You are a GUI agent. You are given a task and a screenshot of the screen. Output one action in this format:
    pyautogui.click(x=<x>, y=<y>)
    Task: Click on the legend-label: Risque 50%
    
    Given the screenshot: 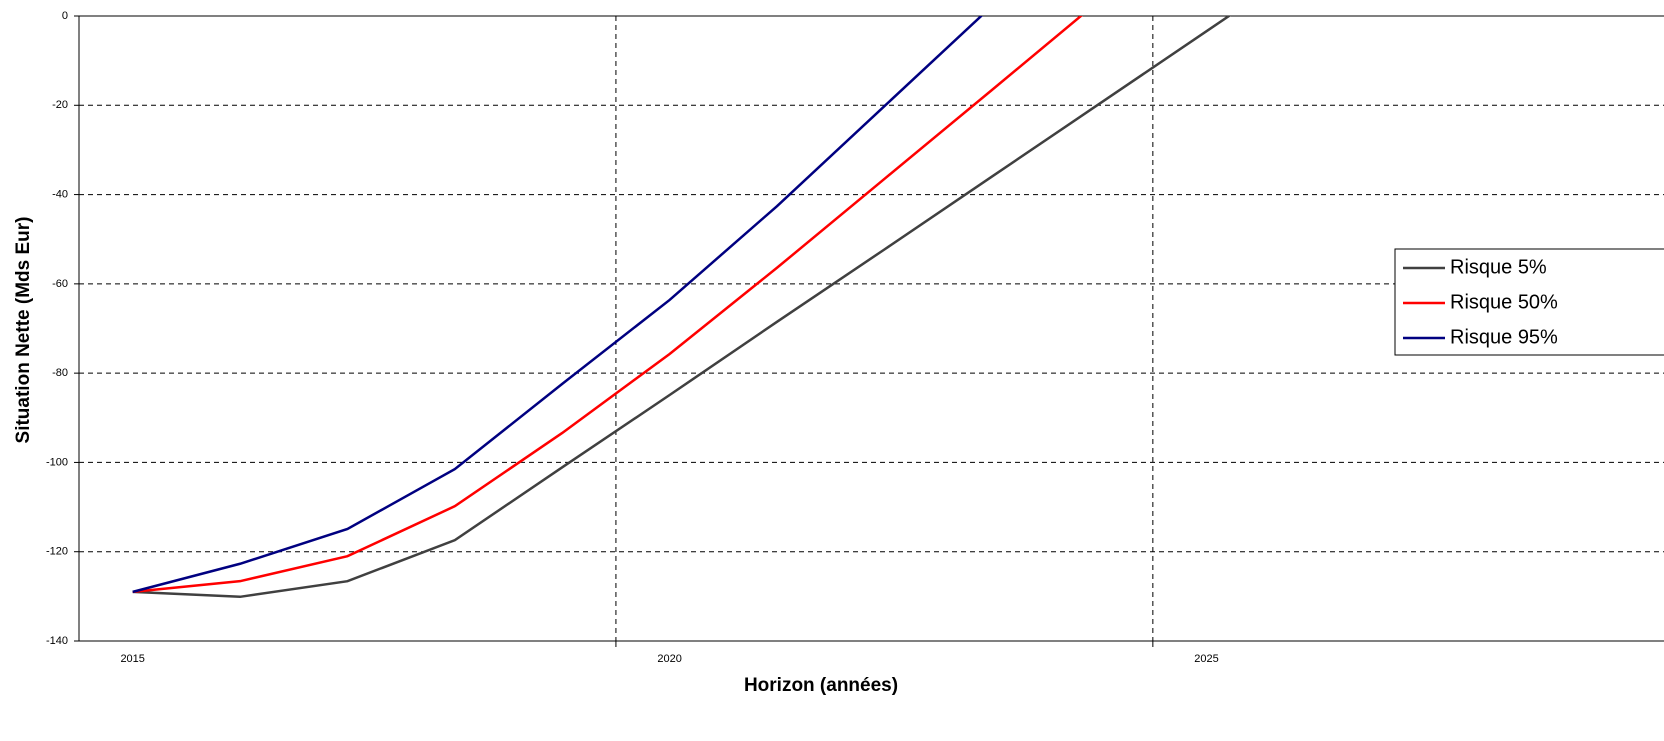 What is the action you would take?
    pyautogui.click(x=1504, y=302)
    